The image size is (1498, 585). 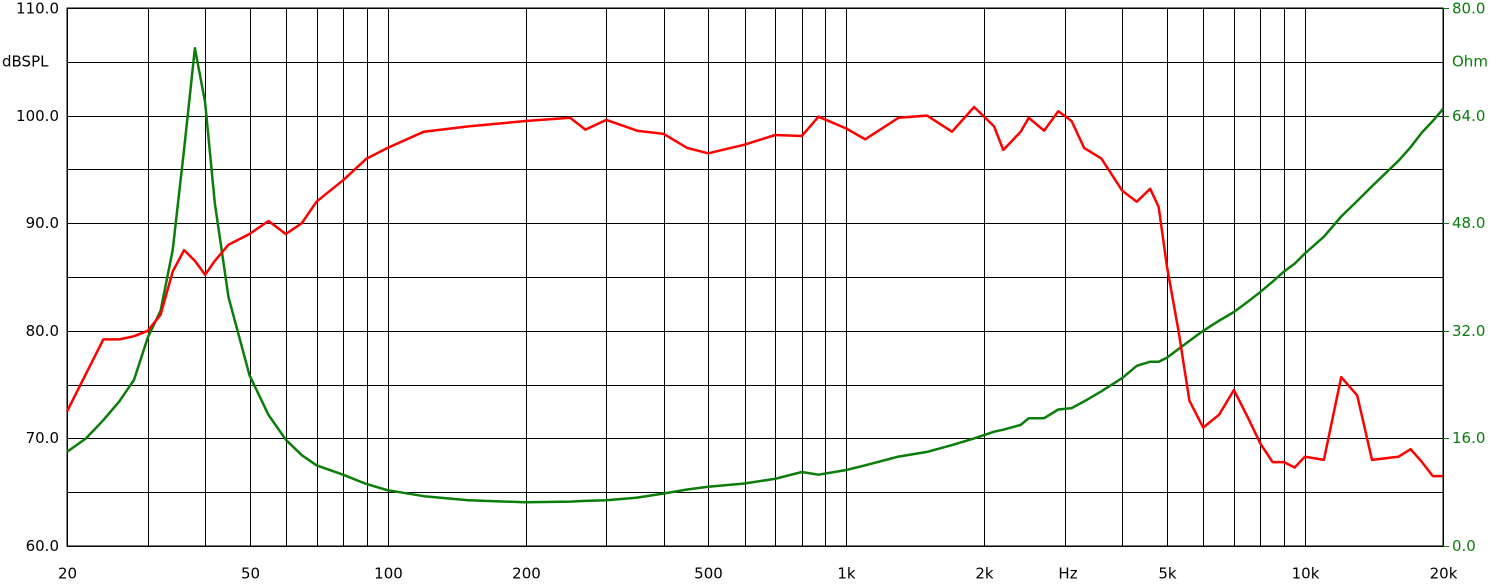 I want to click on y2-axis-label: Ohm, so click(x=1470, y=62).